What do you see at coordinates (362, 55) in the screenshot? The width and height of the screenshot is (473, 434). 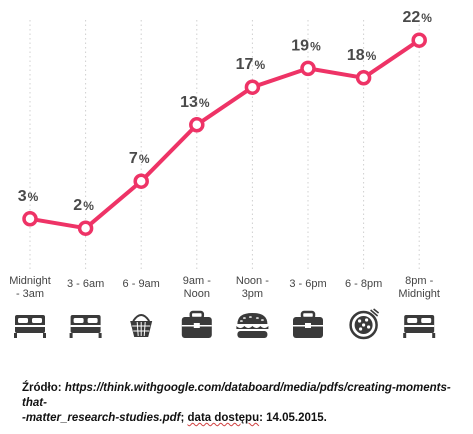 I see `data-label: 18%` at bounding box center [362, 55].